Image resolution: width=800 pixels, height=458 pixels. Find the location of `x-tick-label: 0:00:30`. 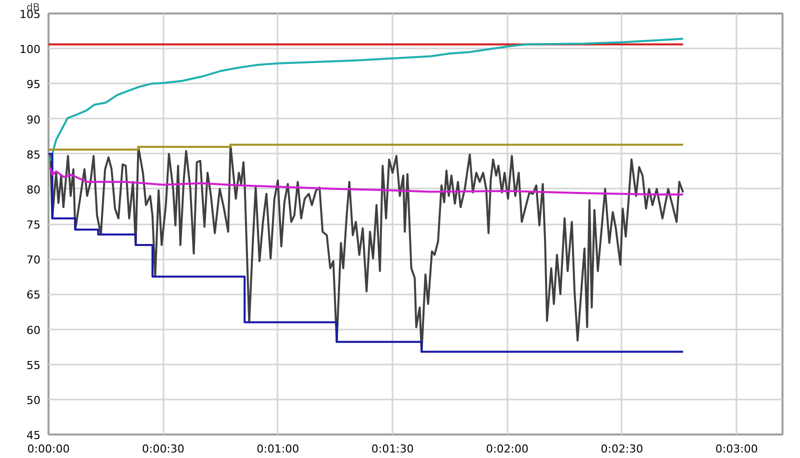

x-tick-label: 0:00:30 is located at coordinates (163, 449).